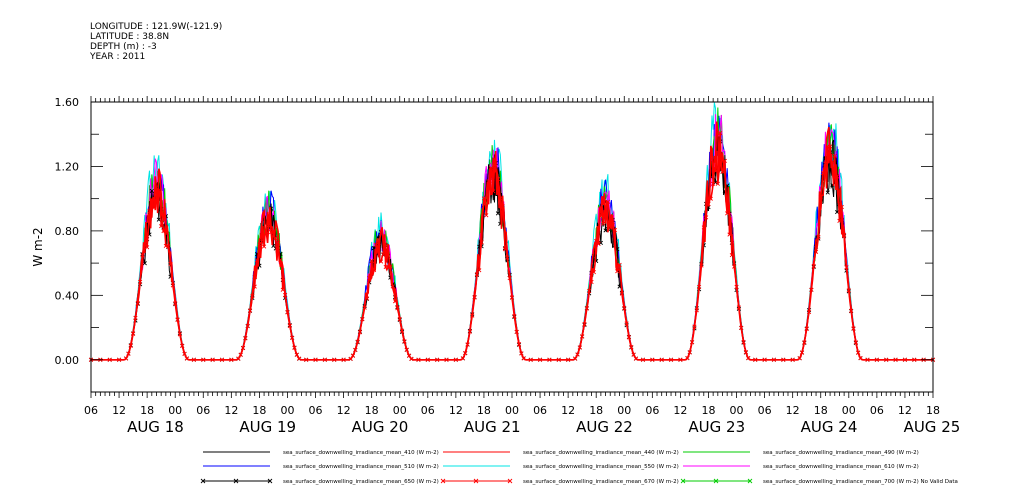 This screenshot has height=504, width=1009. What do you see at coordinates (380, 427) in the screenshot?
I see `day-label: AUG 20` at bounding box center [380, 427].